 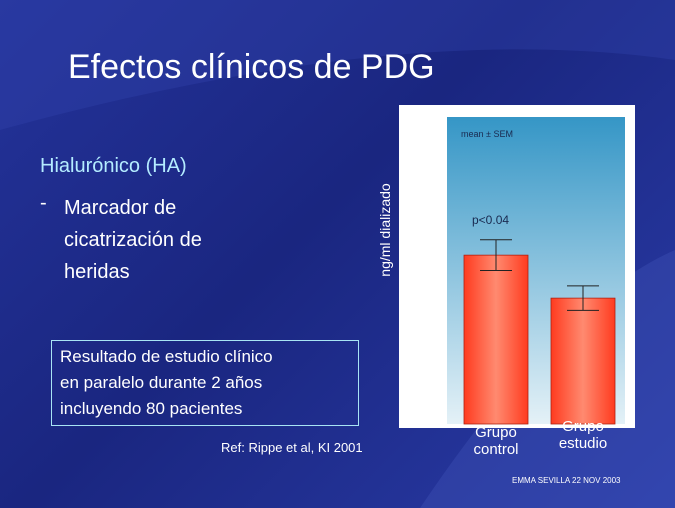 What do you see at coordinates (487, 134) in the screenshot?
I see `annotation: mean ± SEM` at bounding box center [487, 134].